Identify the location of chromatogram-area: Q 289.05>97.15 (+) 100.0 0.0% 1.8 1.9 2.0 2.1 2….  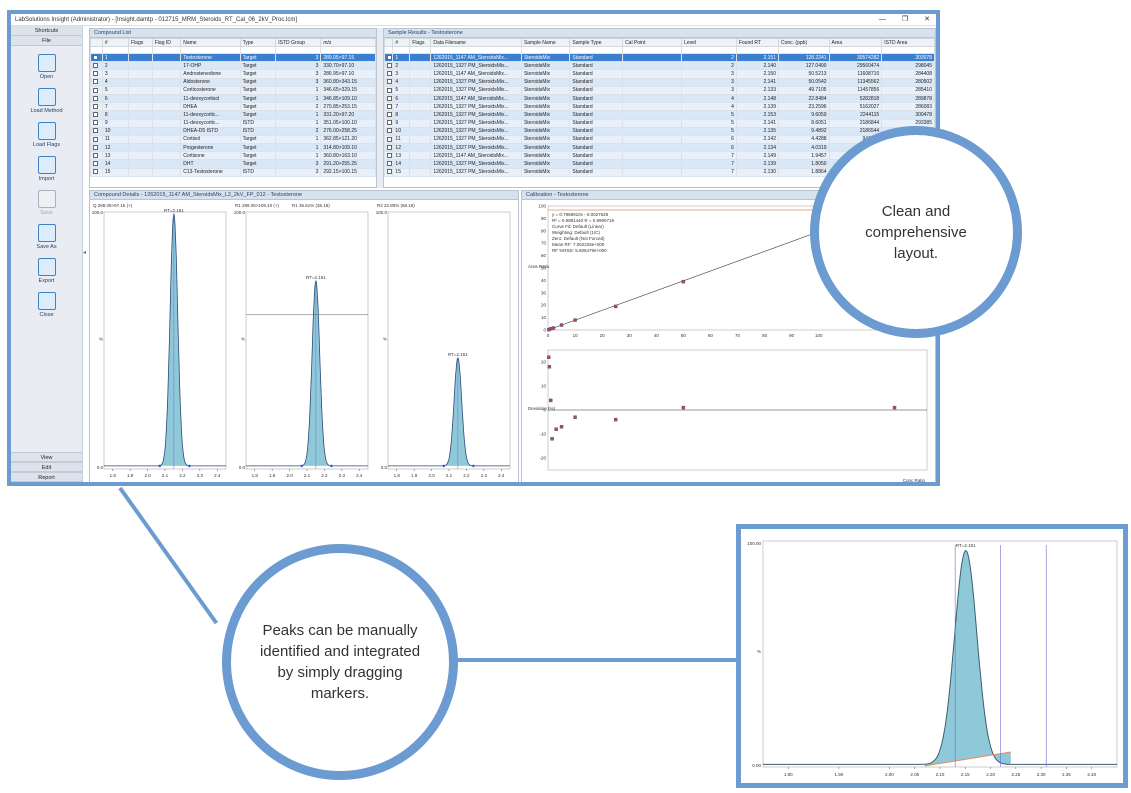
(304, 341).